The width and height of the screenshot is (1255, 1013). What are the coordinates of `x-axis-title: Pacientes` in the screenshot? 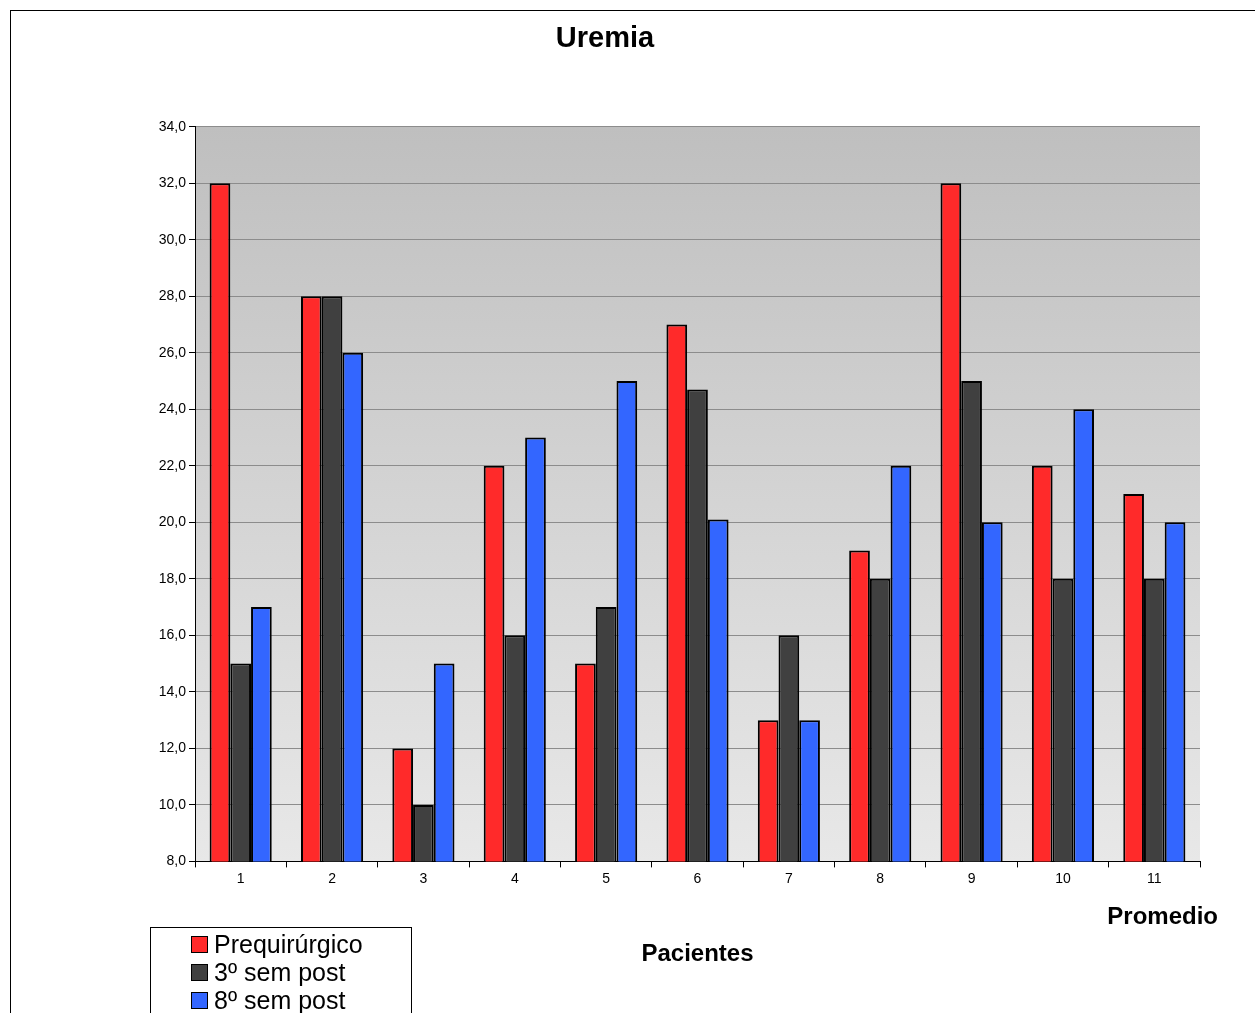 It's located at (697, 953).